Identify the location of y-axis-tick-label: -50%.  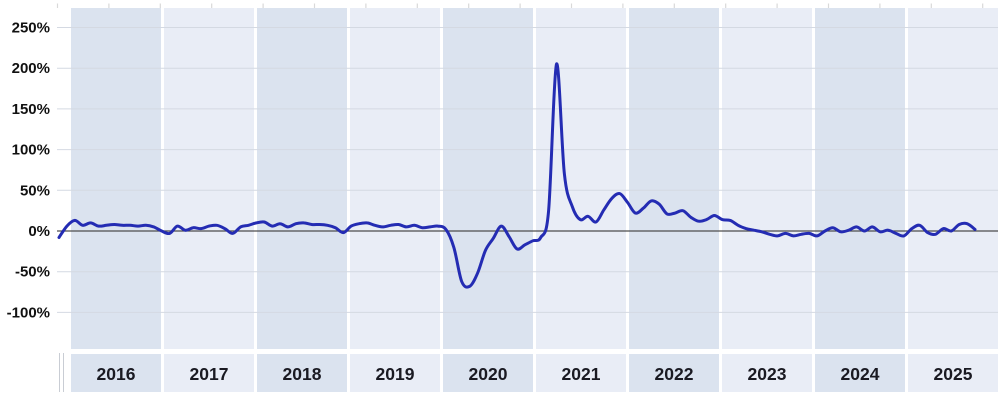
(32, 272).